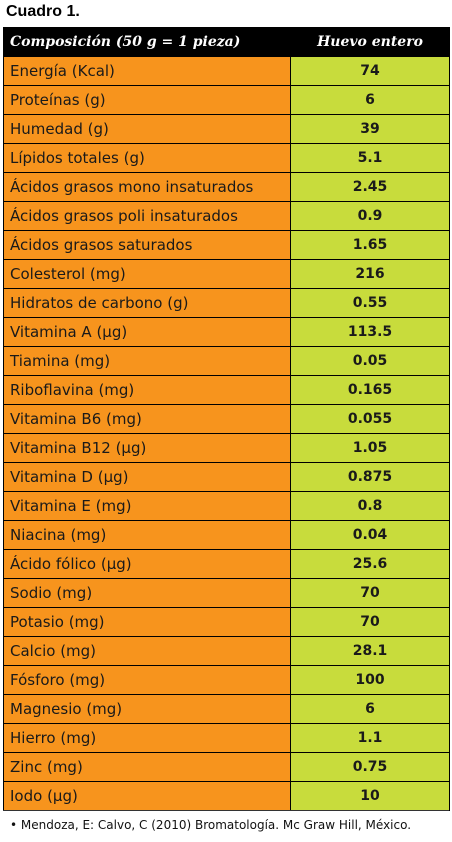 This screenshot has width=452, height=842. I want to click on nutrient-name: Iodo (µg), so click(147, 796).